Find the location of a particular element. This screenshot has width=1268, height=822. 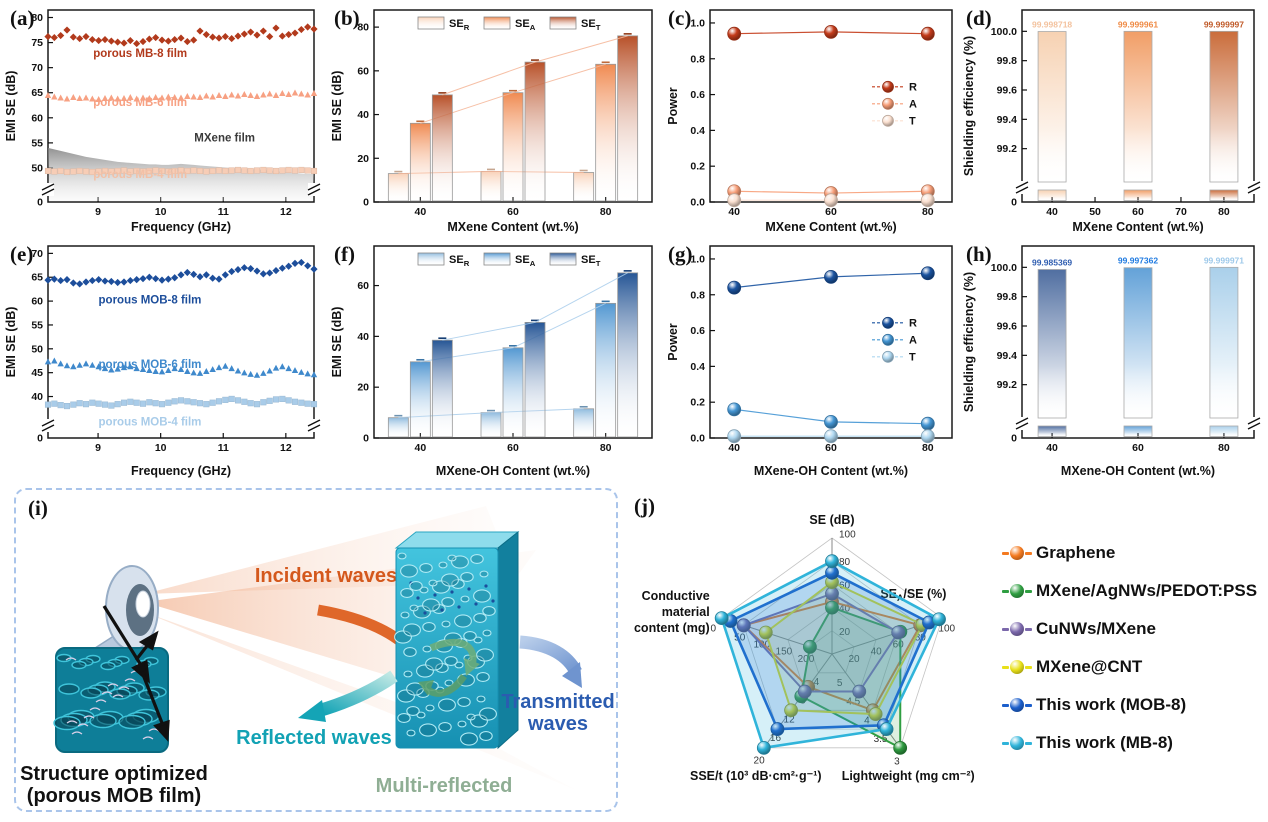

porous-film-block is located at coordinates (457, 640).